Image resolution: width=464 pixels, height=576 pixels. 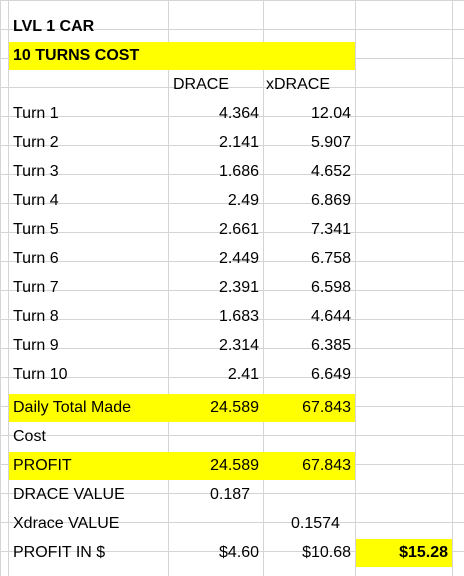 I want to click on turn-drace-value: 2.49, so click(x=243, y=200).